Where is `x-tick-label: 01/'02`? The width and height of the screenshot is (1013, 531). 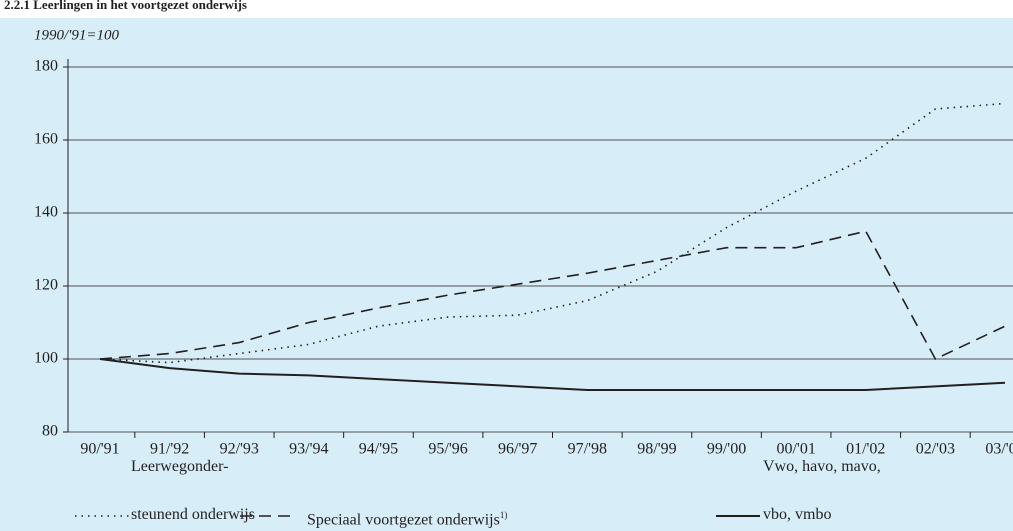 x-tick-label: 01/'02 is located at coordinates (865, 449).